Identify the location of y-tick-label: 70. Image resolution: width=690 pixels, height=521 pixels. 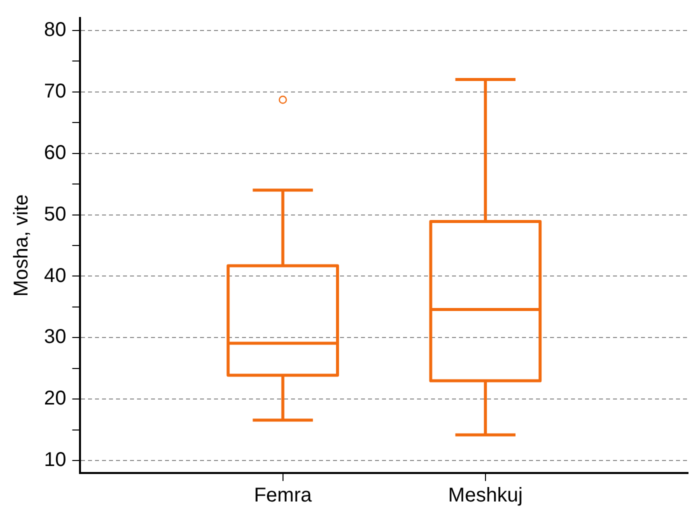
(55, 91).